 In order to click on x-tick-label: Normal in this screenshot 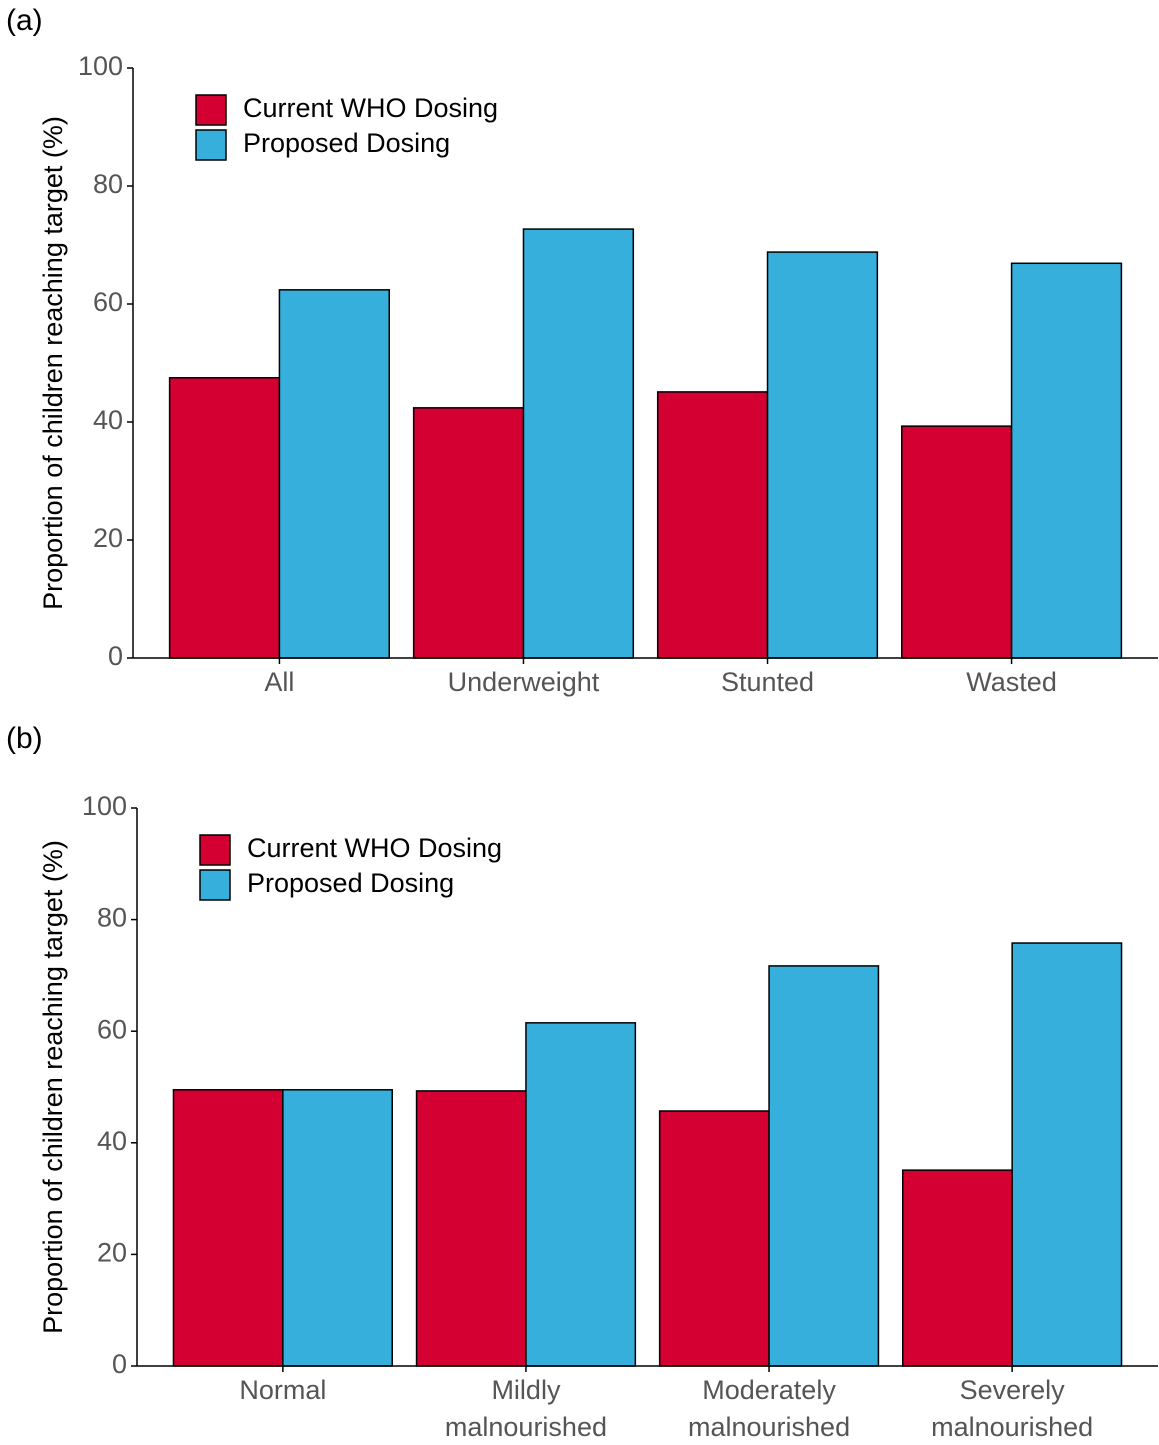, I will do `click(282, 1390)`.